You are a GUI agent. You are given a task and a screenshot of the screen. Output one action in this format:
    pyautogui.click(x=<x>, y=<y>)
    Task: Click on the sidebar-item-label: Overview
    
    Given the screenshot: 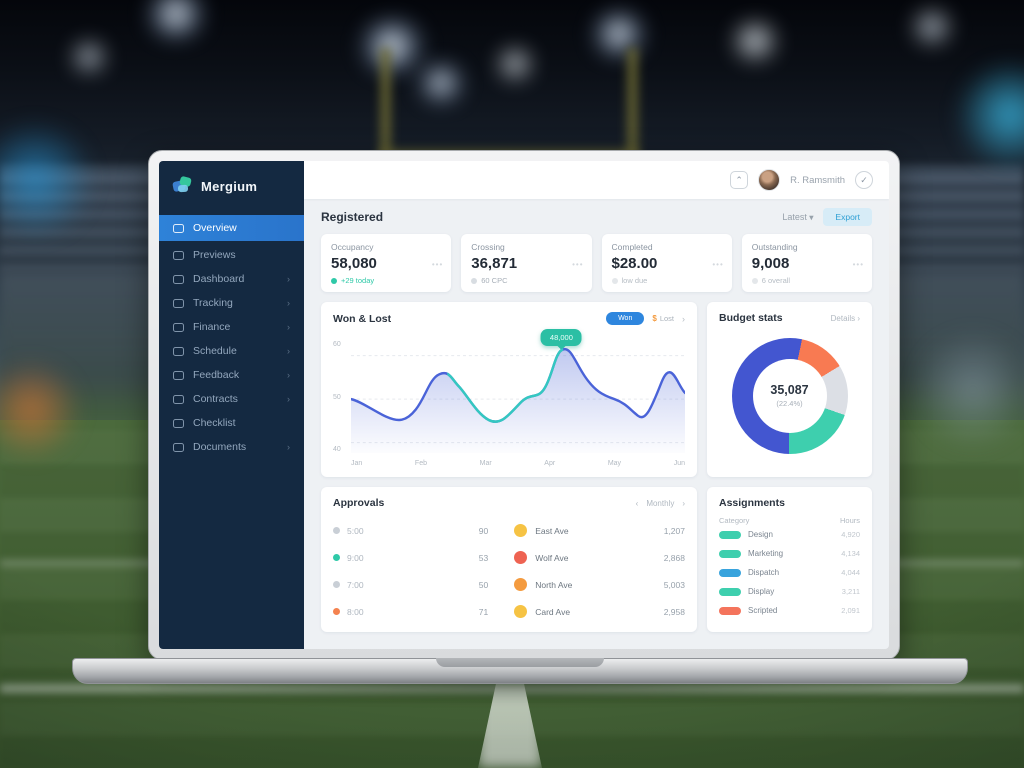 What is the action you would take?
    pyautogui.click(x=215, y=228)
    